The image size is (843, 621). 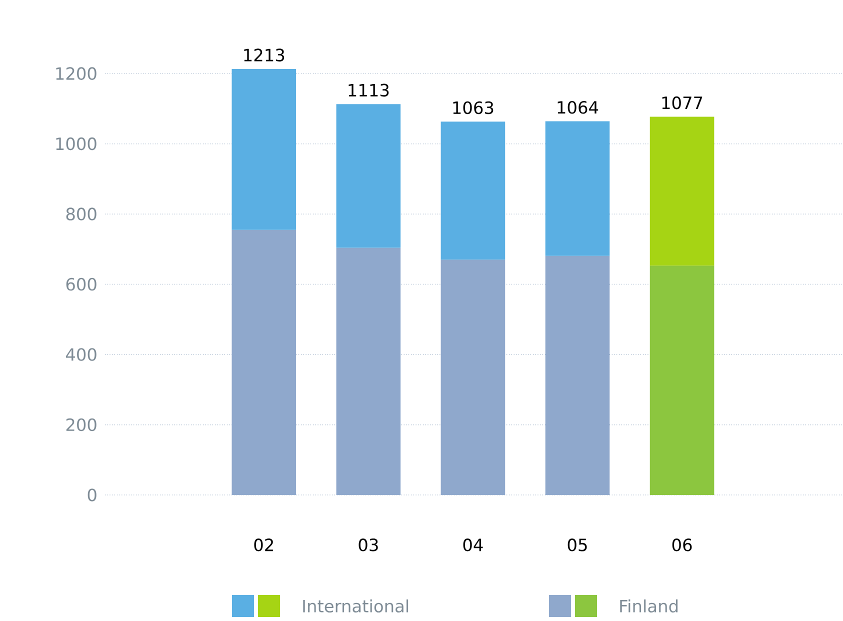 What do you see at coordinates (473, 545) in the screenshot?
I see `x-tick-label: 04` at bounding box center [473, 545].